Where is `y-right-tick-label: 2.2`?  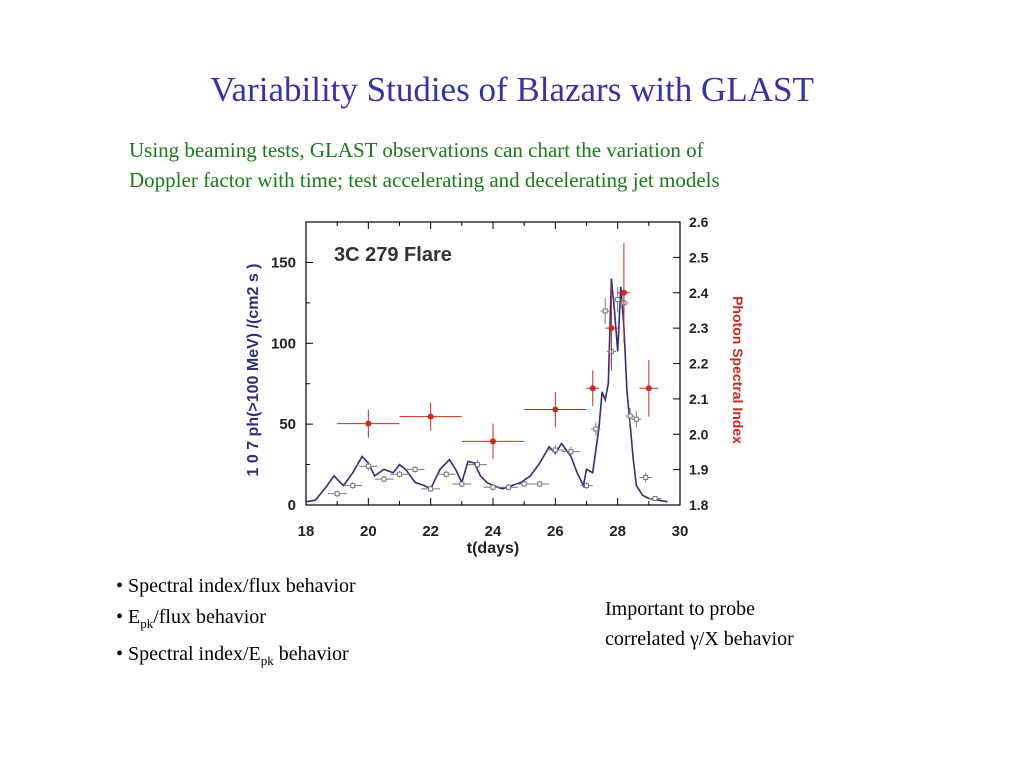 y-right-tick-label: 2.2 is located at coordinates (699, 364).